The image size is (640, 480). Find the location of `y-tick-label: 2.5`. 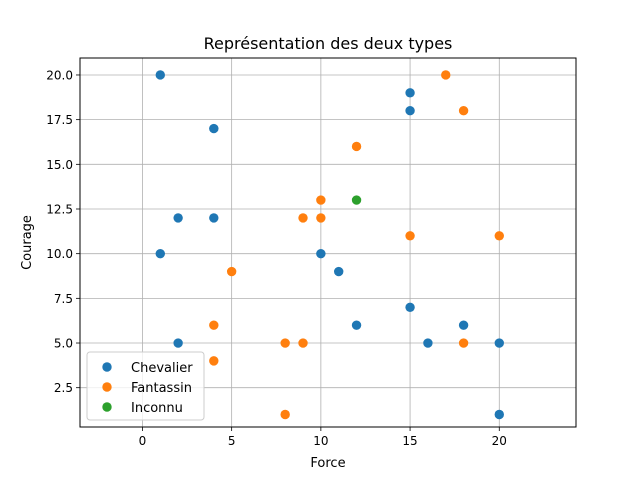

y-tick-label: 2.5 is located at coordinates (63, 388).